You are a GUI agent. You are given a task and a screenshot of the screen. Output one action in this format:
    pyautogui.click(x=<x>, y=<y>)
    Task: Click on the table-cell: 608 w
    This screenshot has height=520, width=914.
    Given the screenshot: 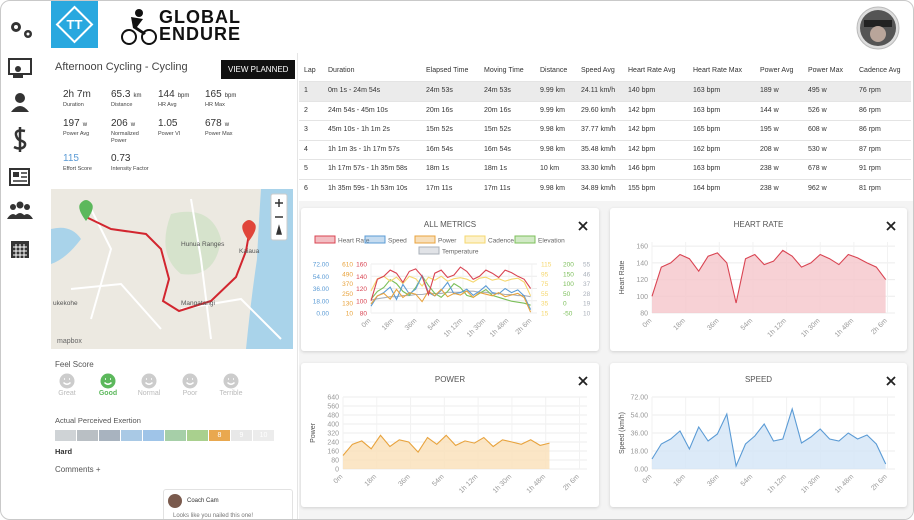 What is the action you would take?
    pyautogui.click(x=817, y=129)
    